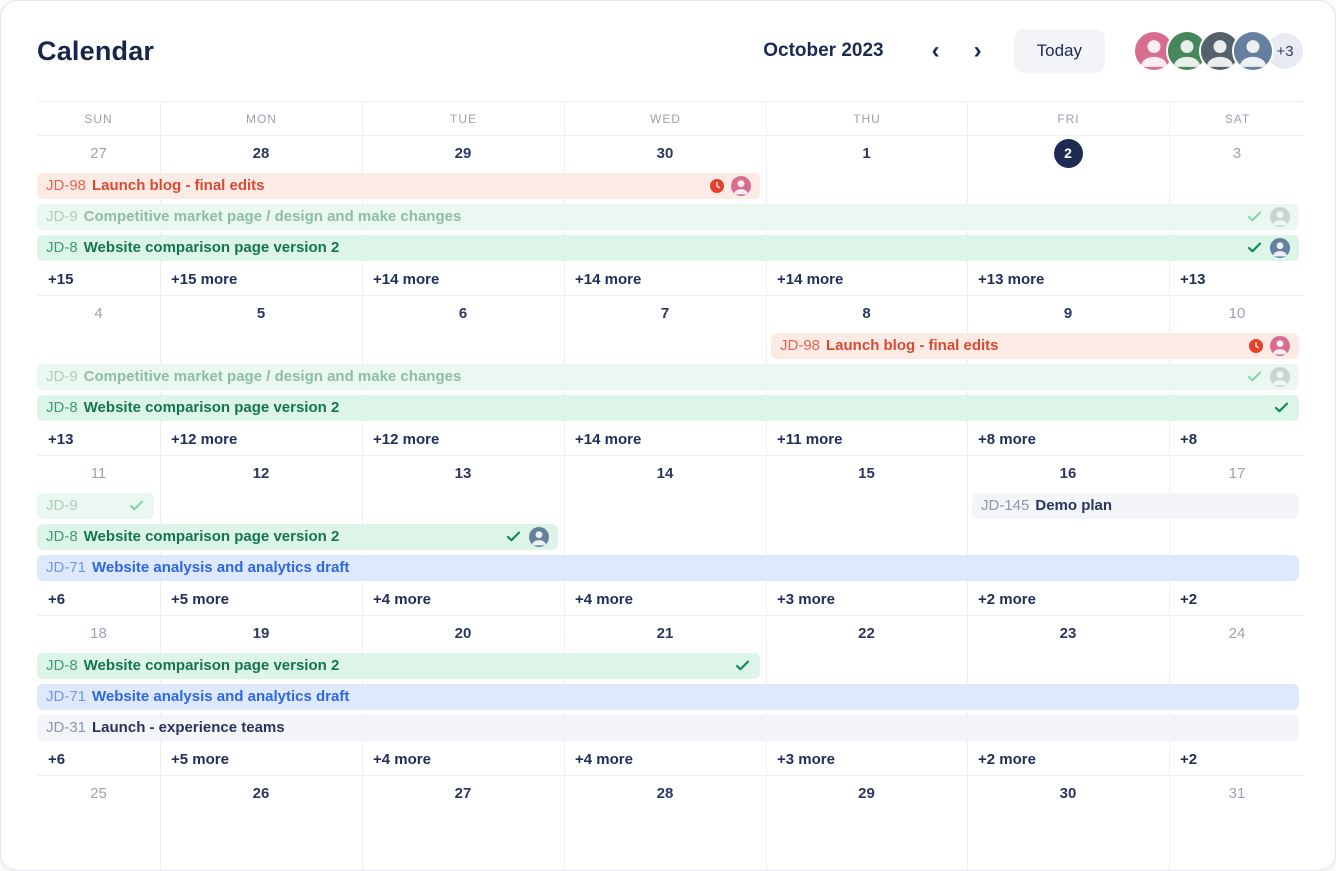  I want to click on header: Calendar October 2023 ‹ › Today +3, so click(668, 51).